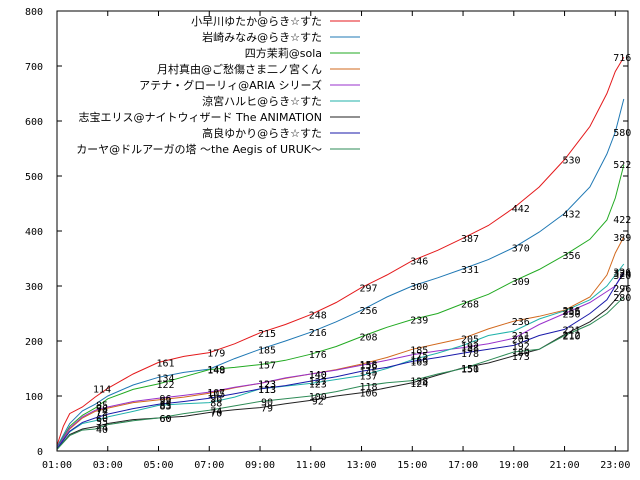 Image resolution: width=640 pixels, height=480 pixels. I want to click on data-label: 79, so click(267, 409).